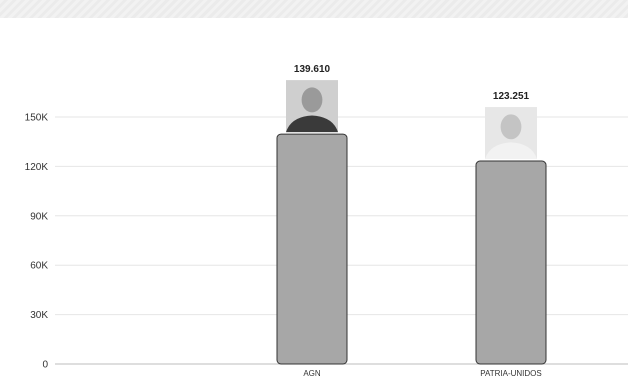  I want to click on top-stripe, so click(314, 9).